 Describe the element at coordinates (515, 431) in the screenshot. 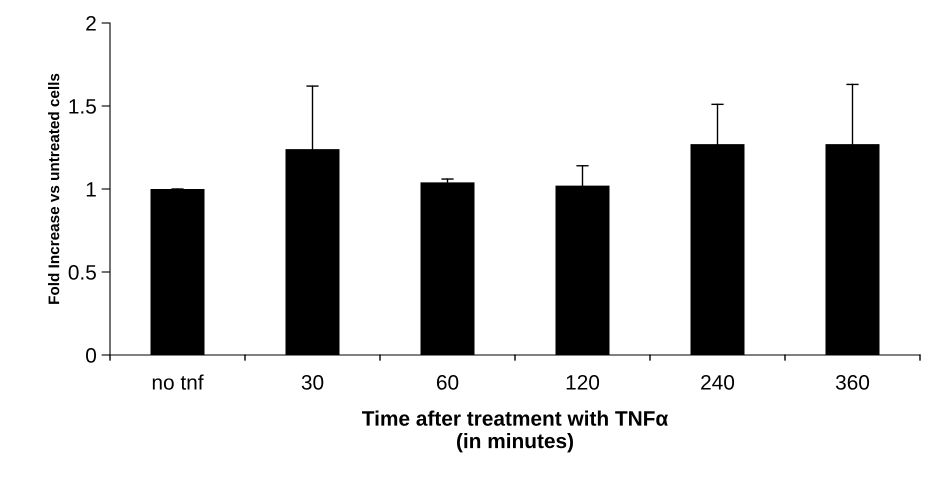

I see `x-axis-title: Time after treatment with TNFα (in minutes)` at that location.